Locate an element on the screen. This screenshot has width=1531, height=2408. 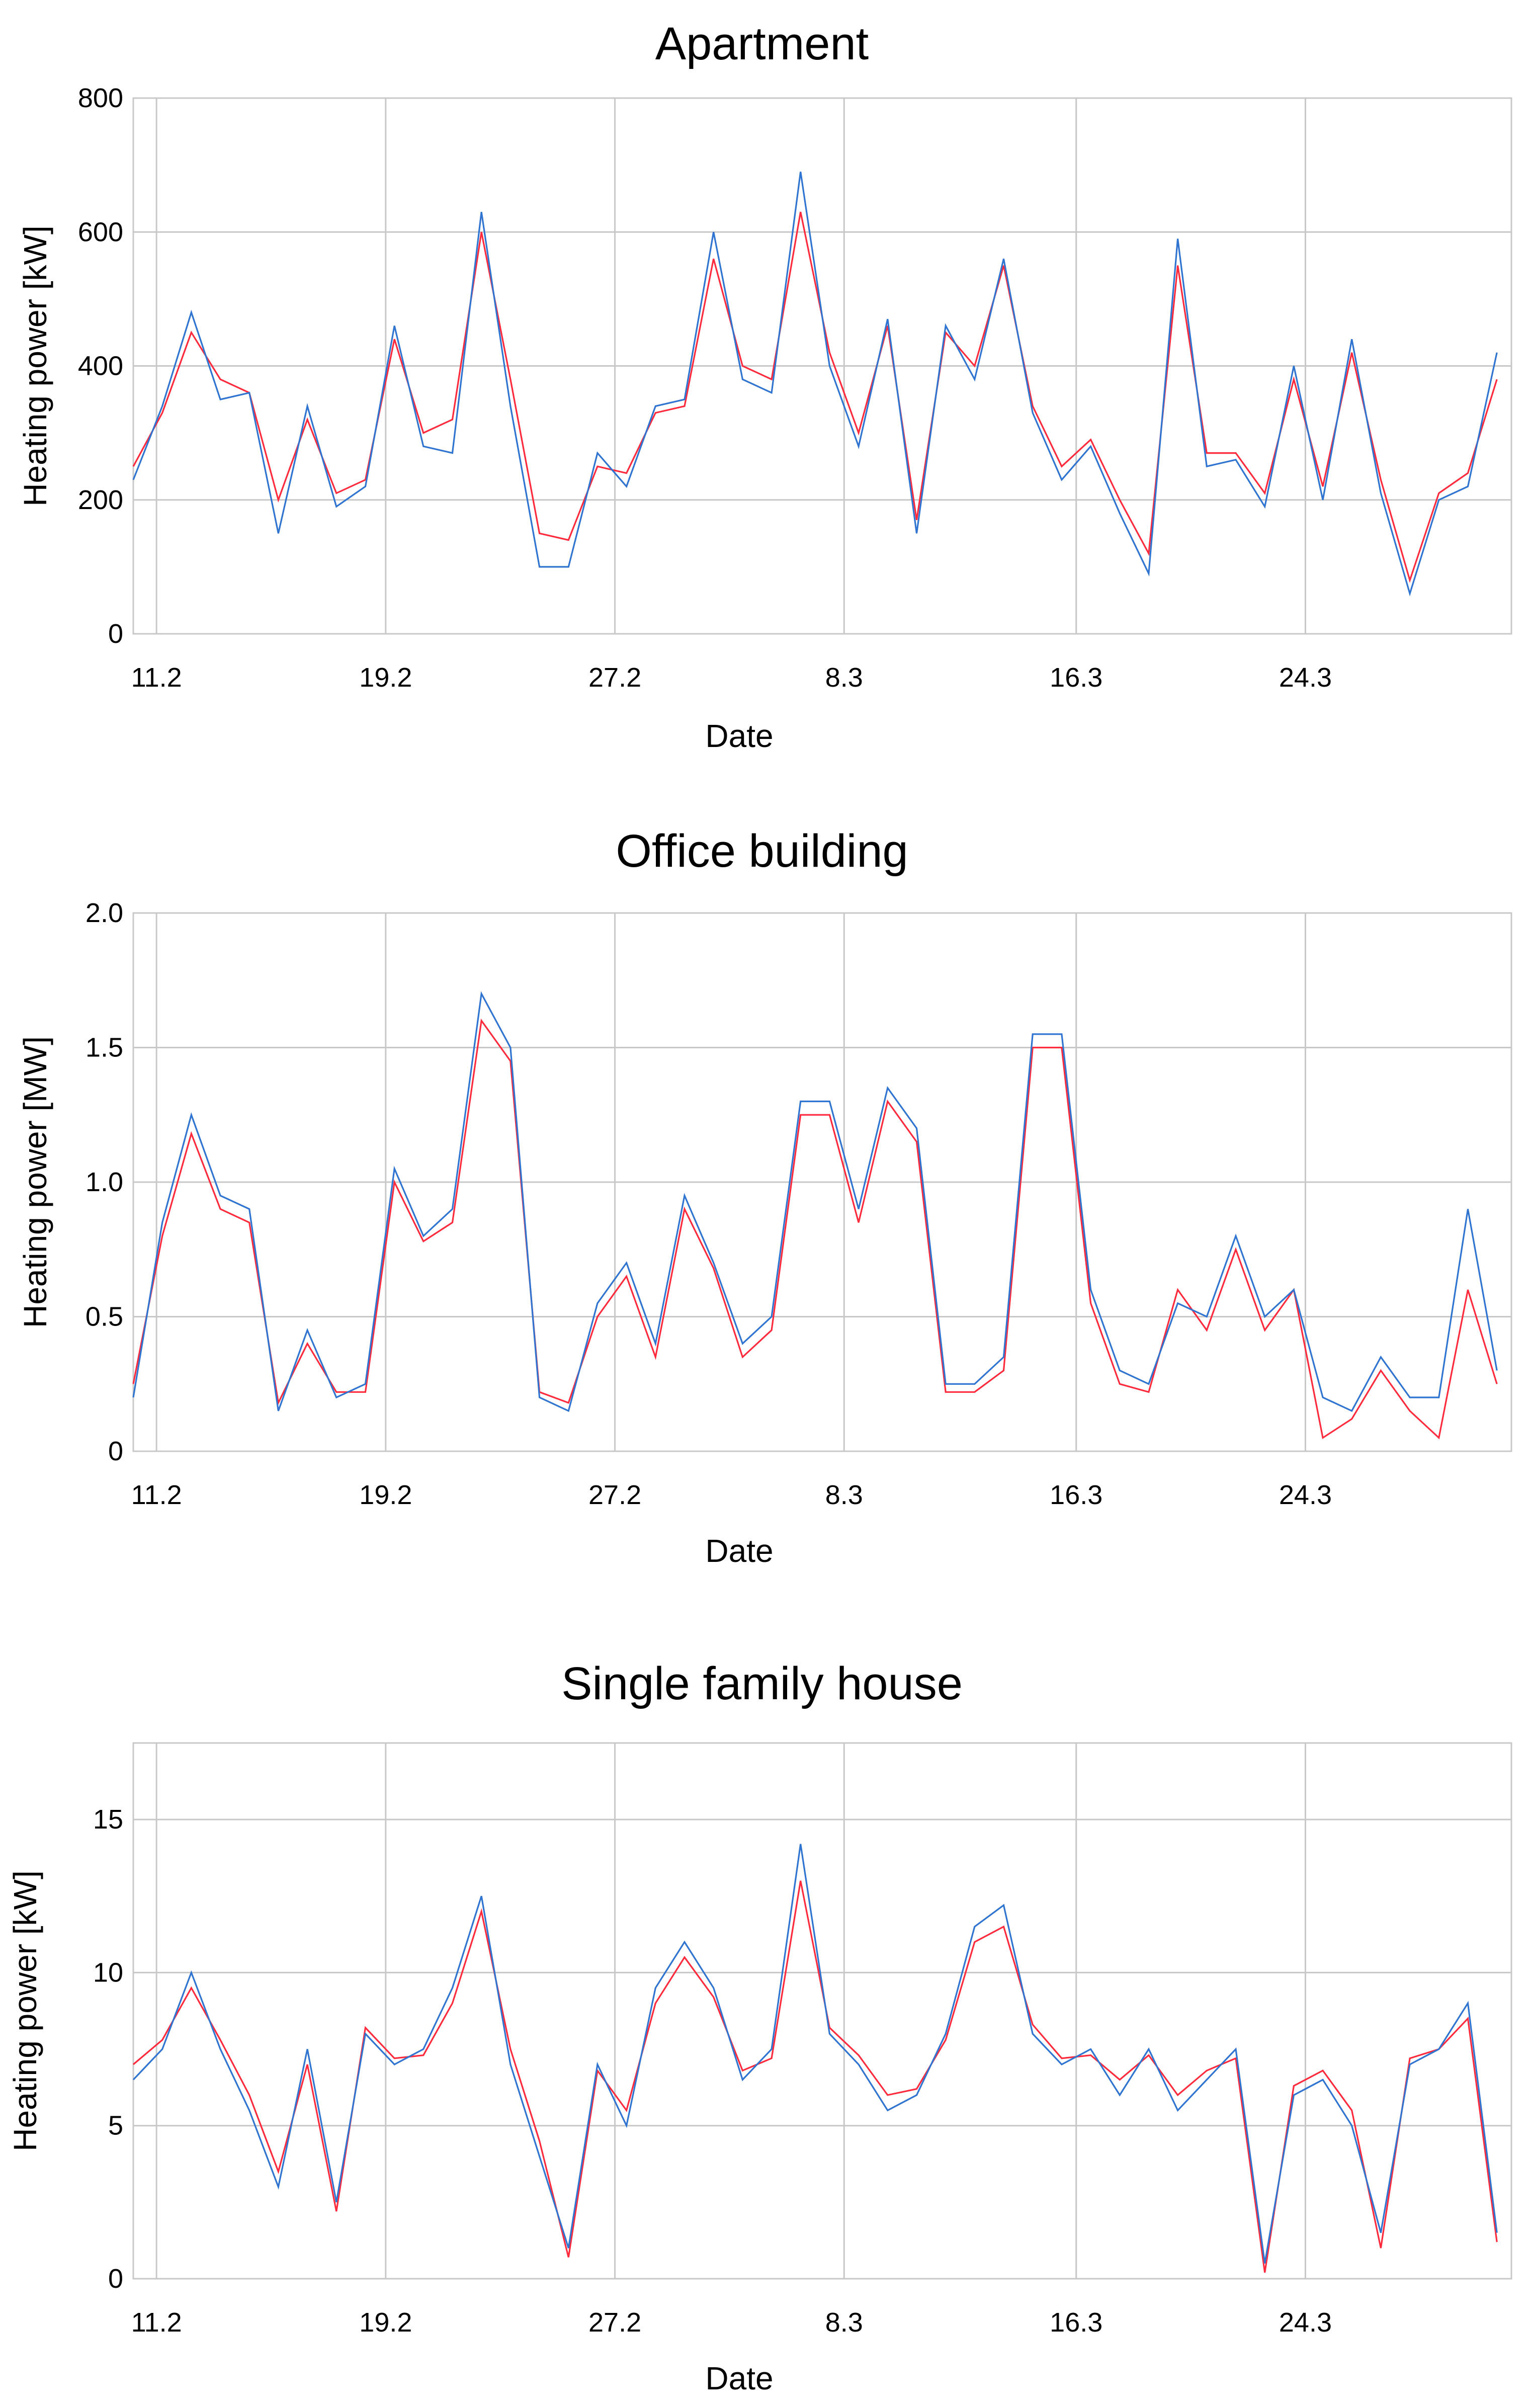
y-tick-label: 10 is located at coordinates (108, 1972).